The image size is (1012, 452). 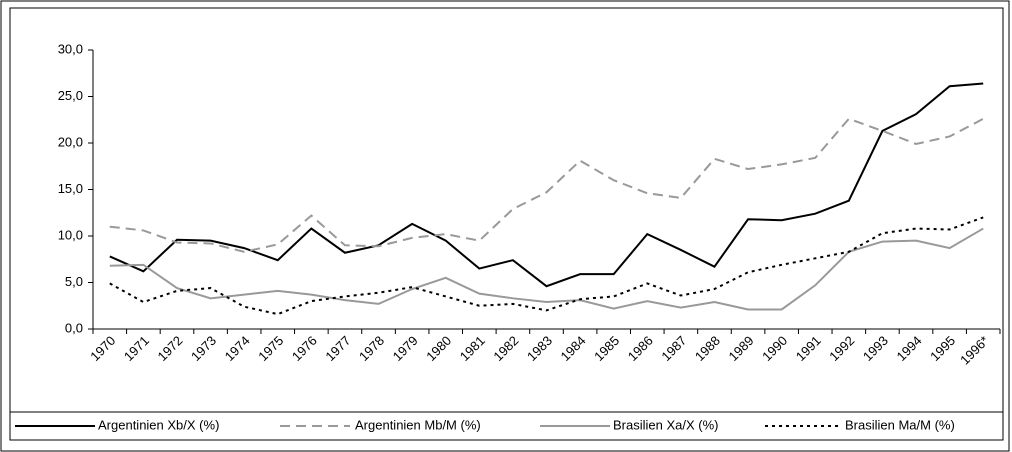 I want to click on y-tick-label: 20,0, so click(x=70, y=141).